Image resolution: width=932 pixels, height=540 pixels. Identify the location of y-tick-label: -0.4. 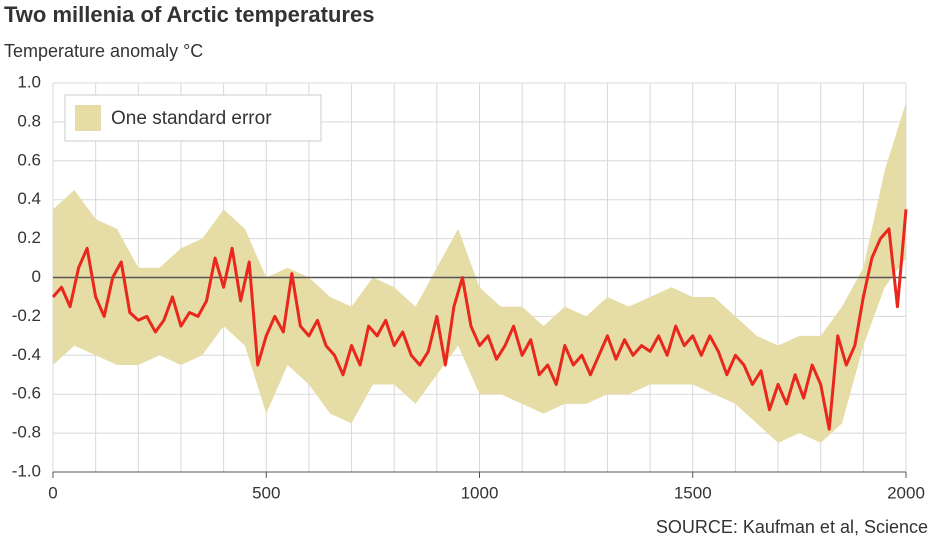
(26, 354).